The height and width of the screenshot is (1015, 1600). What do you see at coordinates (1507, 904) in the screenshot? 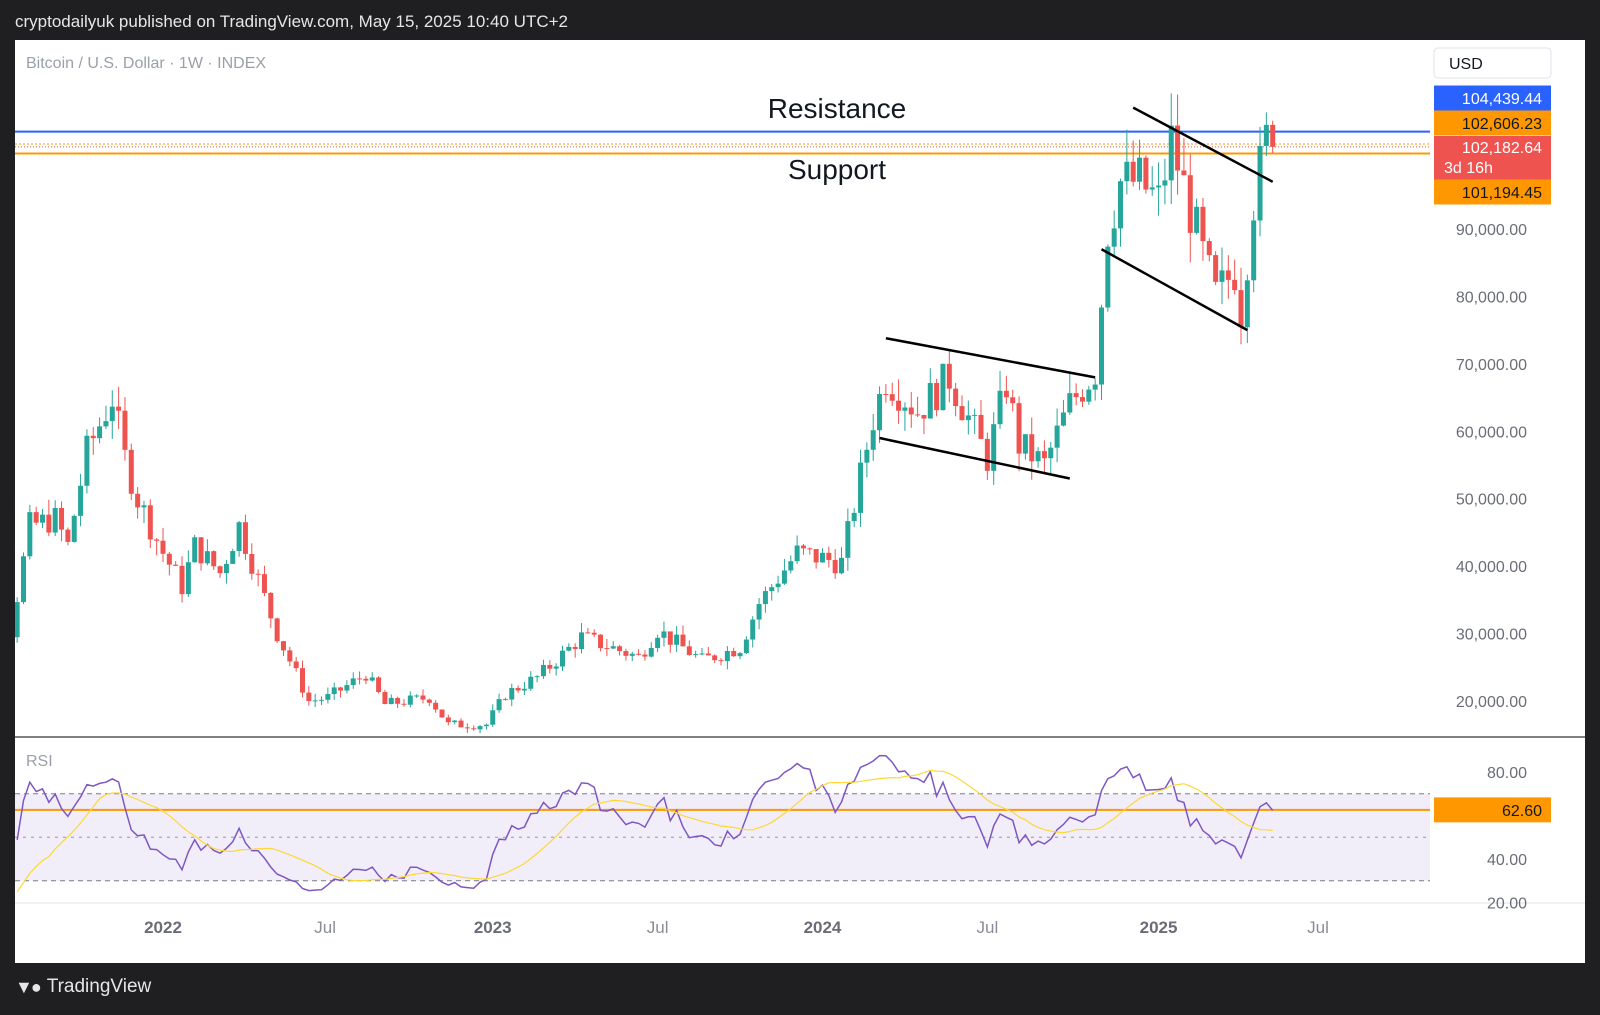
I see `rsi-tick-label: 20.00` at bounding box center [1507, 904].